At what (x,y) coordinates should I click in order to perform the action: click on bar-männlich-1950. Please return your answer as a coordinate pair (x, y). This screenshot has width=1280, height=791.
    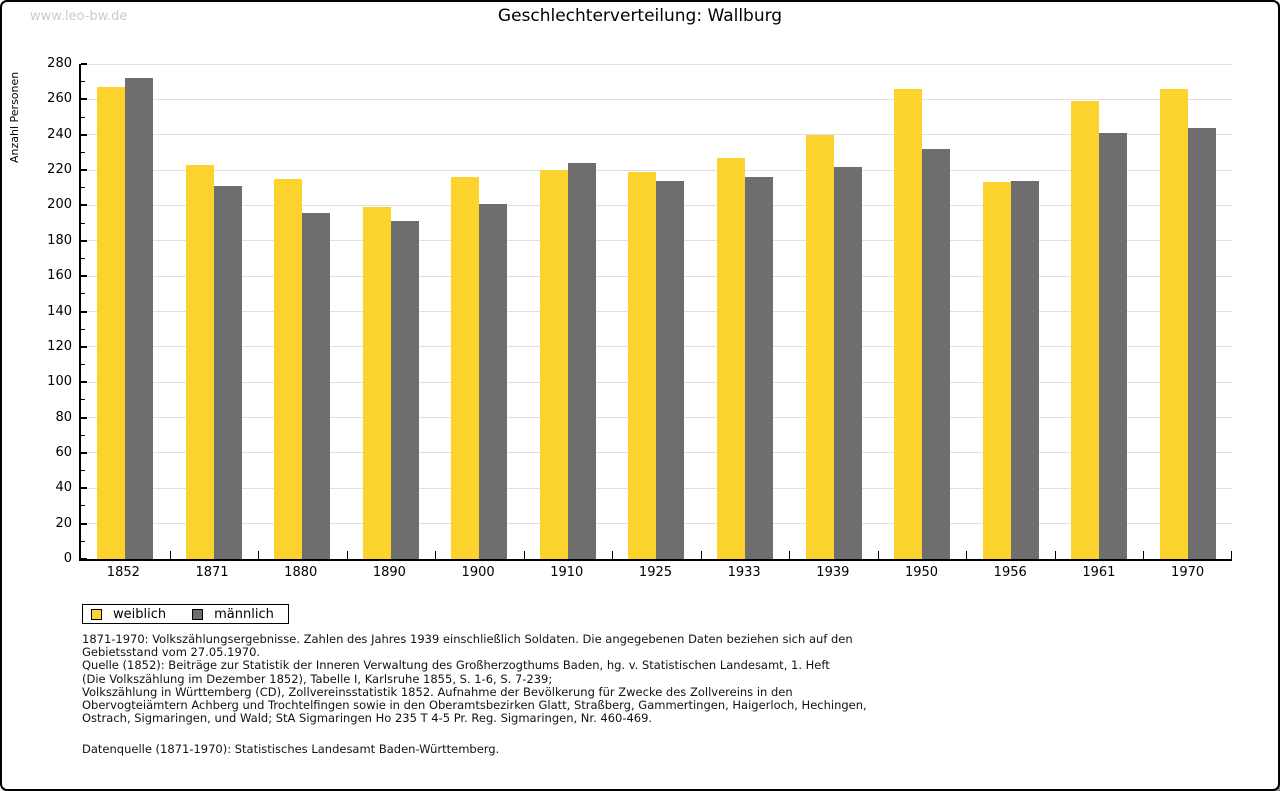
    Looking at the image, I should click on (936, 353).